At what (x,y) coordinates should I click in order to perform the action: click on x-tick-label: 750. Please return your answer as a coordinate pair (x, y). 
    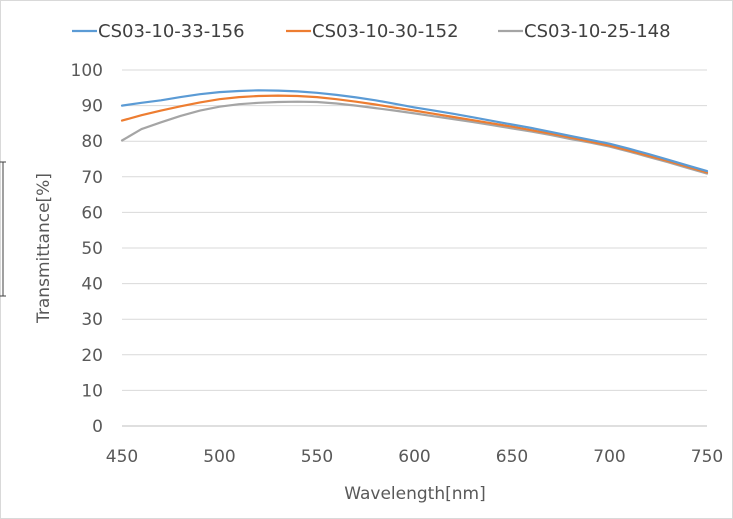
    Looking at the image, I should click on (707, 457).